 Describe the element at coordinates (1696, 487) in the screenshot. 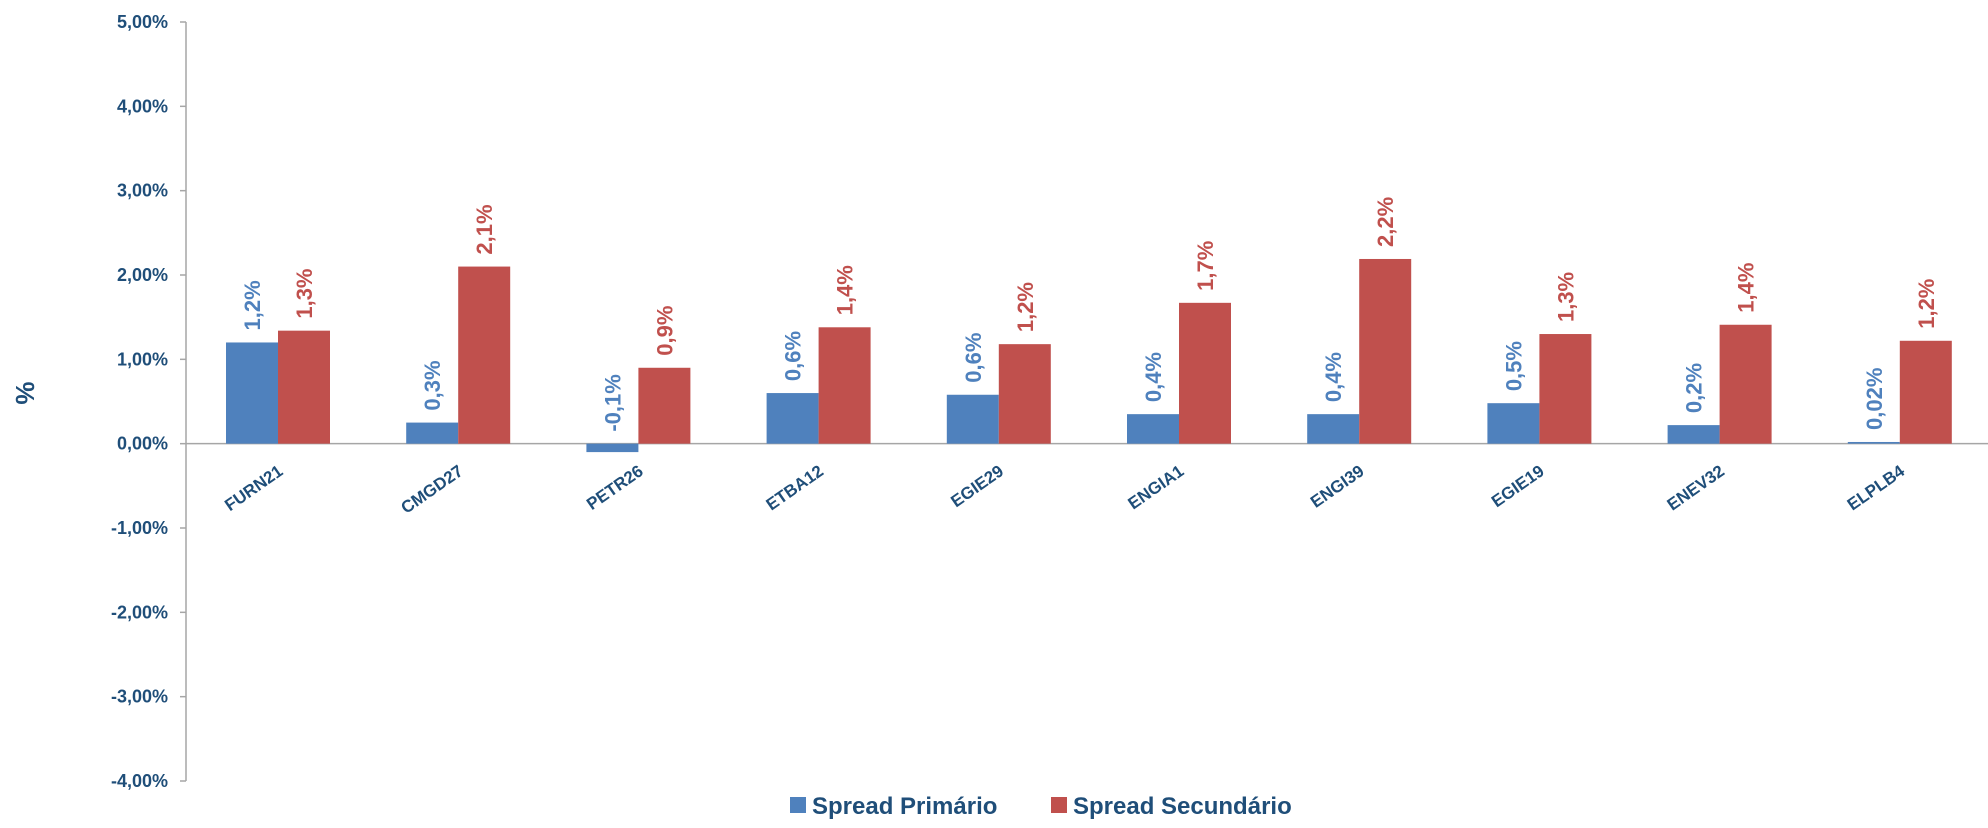

I see `x-tick-label: ENEV32` at that location.